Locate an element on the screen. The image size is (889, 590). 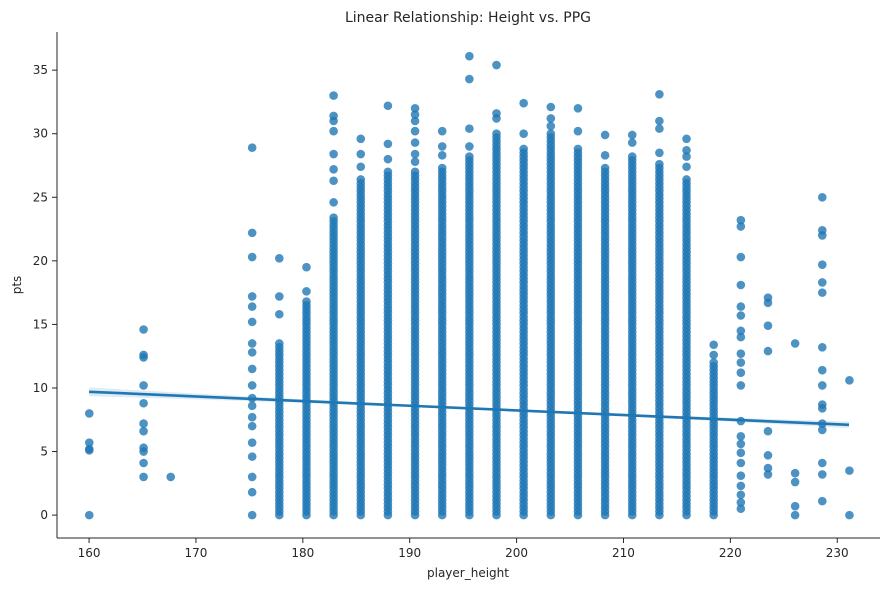
chart-title: Linear Relationship: Height vs. PPG is located at coordinates (468, 18).